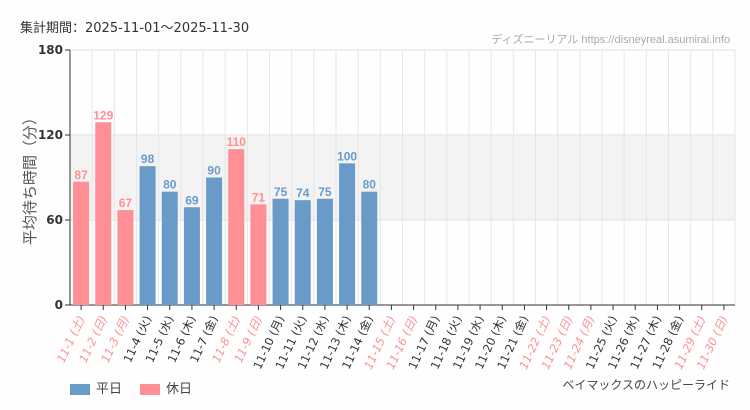  What do you see at coordinates (50, 50) in the screenshot?
I see `y-tick-label: 180` at bounding box center [50, 50].